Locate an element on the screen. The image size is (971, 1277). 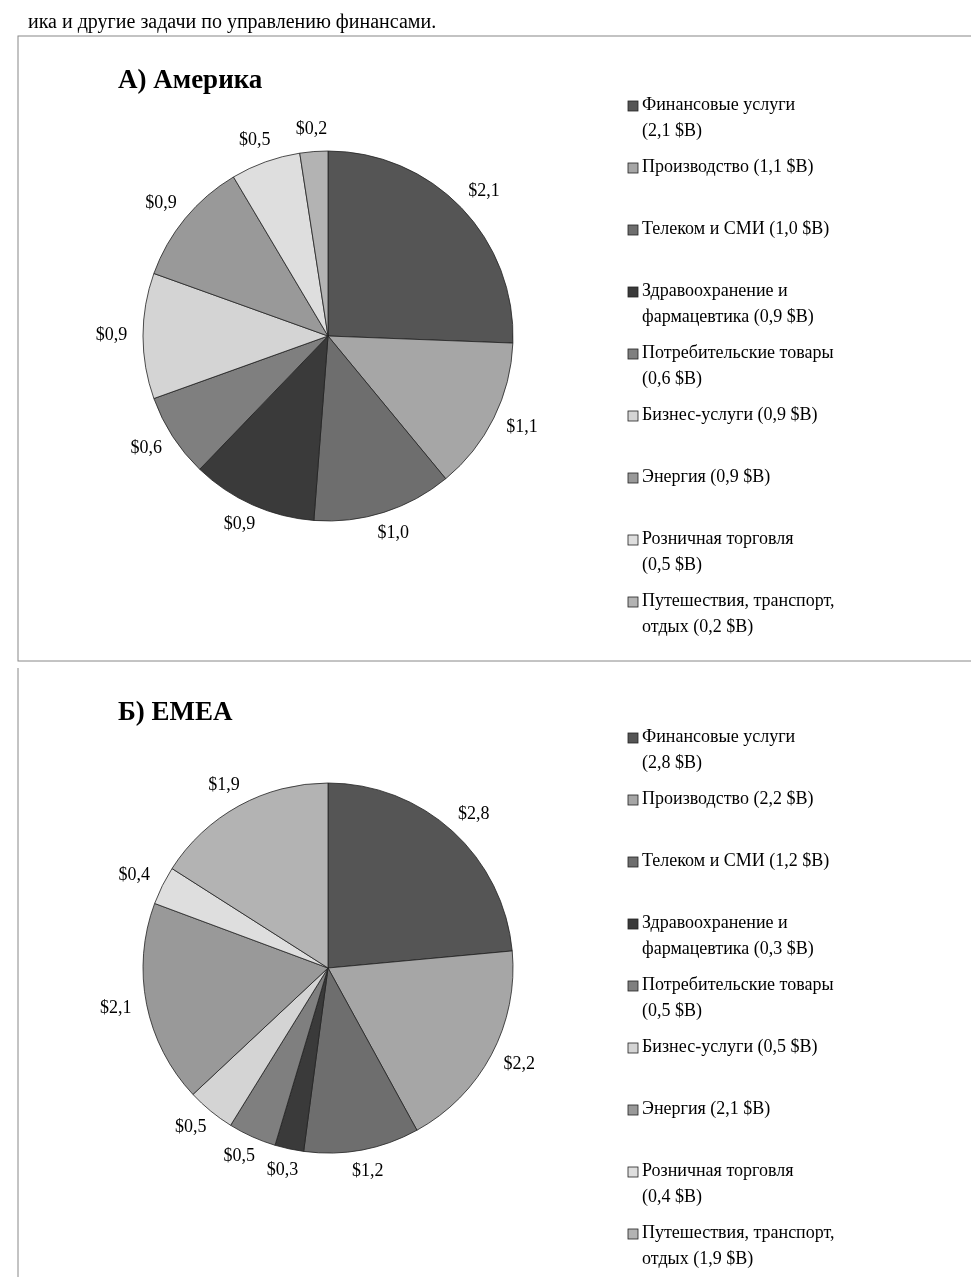
legend-label: Розничная торговля (0,4 $B) is located at coordinates (718, 1184).